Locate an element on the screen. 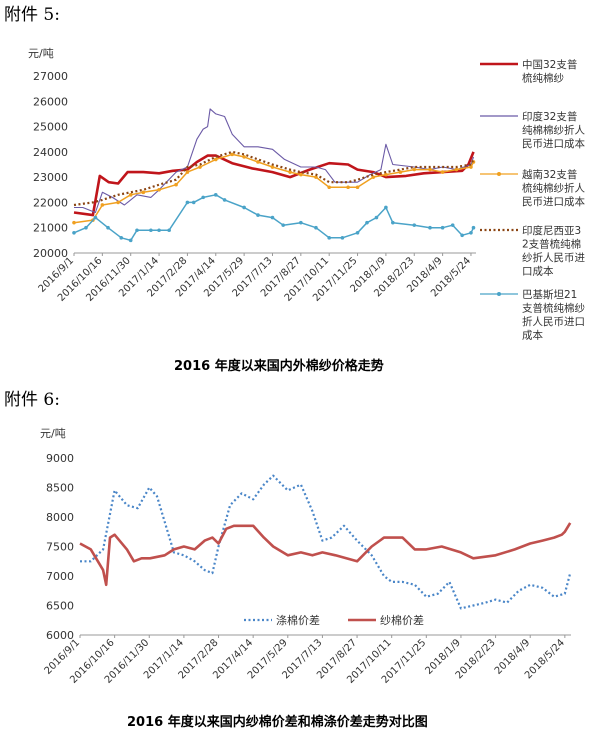  y-tick-label: 25000 is located at coordinates (50, 127).